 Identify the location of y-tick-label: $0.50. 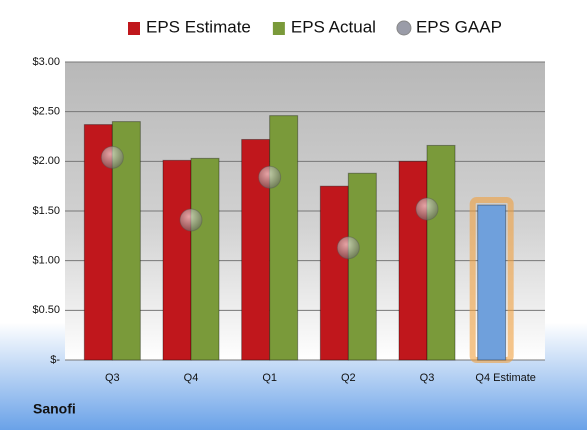
(46, 310).